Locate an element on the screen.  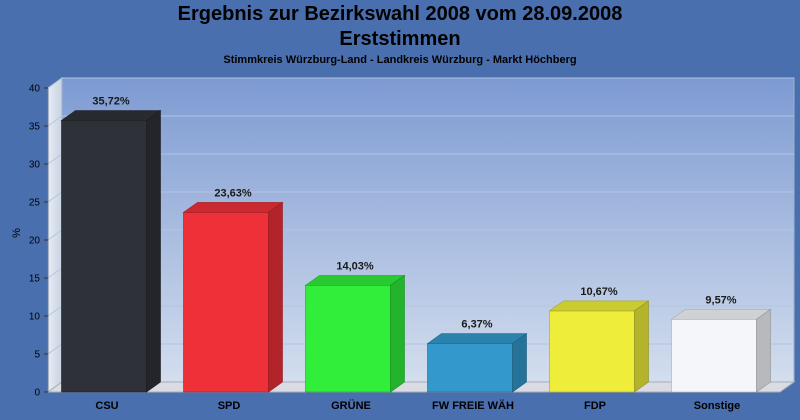
y-tick-label: 40 is located at coordinates (35, 89).